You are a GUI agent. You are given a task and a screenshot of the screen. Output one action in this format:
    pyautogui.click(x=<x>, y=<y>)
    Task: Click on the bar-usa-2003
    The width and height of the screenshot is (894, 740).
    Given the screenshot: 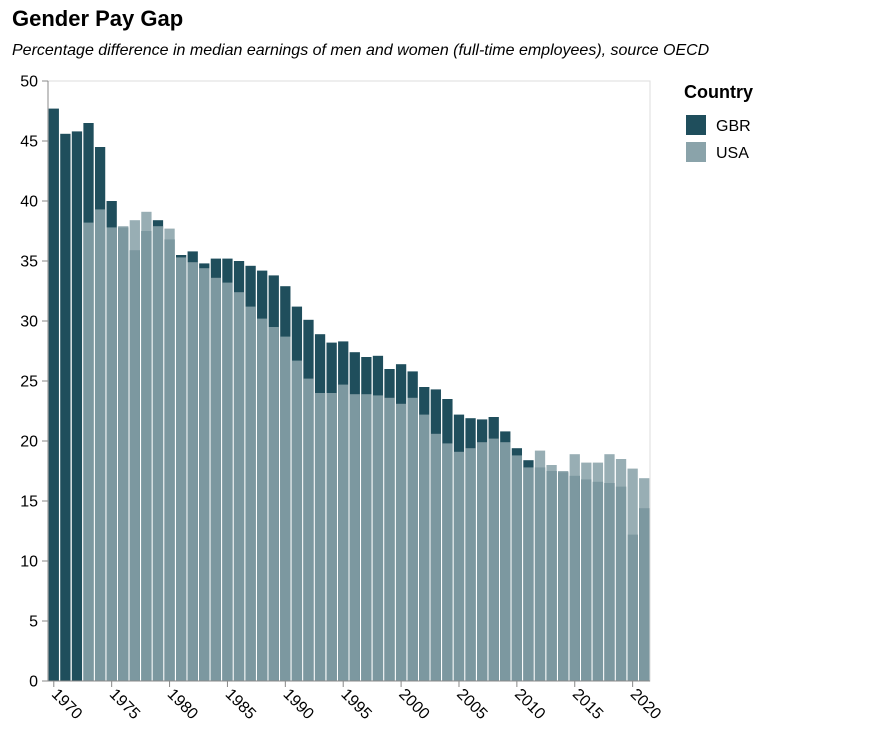 What is the action you would take?
    pyautogui.click(x=435, y=557)
    